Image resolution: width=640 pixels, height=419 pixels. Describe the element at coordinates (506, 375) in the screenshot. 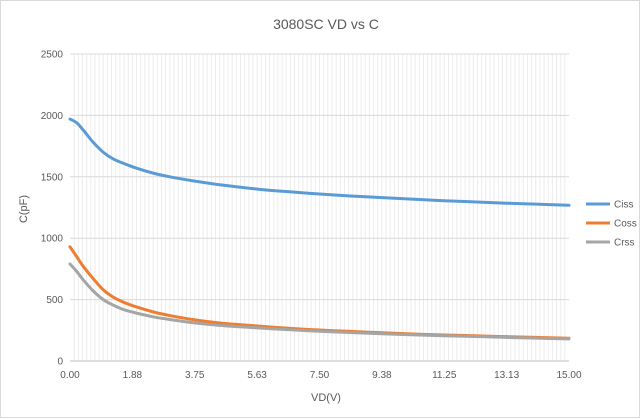

I see `x-tick-label: 13.13` at that location.